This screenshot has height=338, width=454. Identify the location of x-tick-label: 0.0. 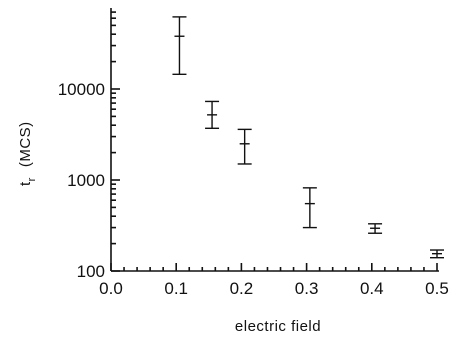
(111, 288).